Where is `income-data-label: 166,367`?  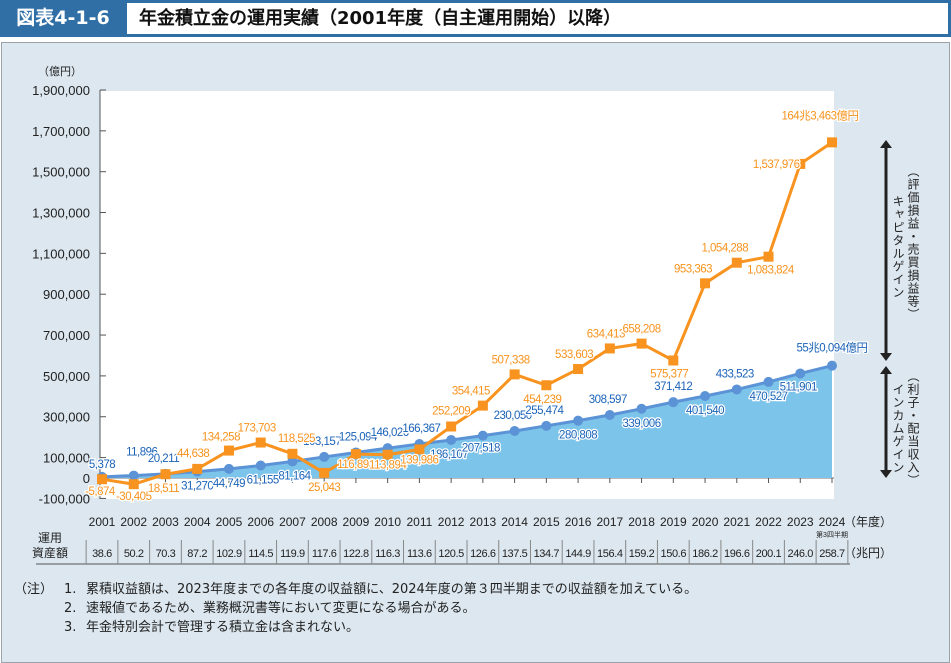 income-data-label: 166,367 is located at coordinates (421, 429).